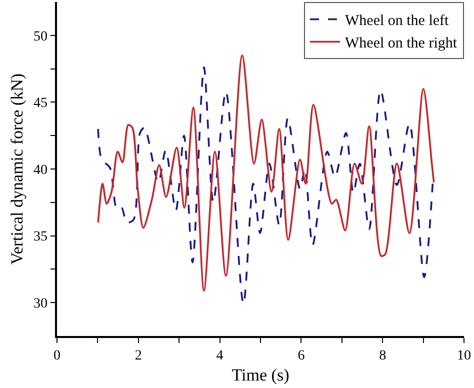 The image size is (474, 388). What do you see at coordinates (40, 36) in the screenshot?
I see `y-tick-label: 50` at bounding box center [40, 36].